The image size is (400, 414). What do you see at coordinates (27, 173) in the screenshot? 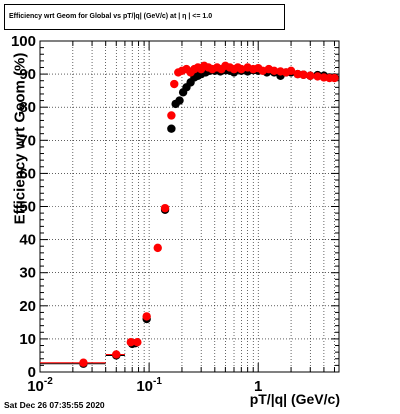
I see `y-tick-label: 60` at bounding box center [27, 173].